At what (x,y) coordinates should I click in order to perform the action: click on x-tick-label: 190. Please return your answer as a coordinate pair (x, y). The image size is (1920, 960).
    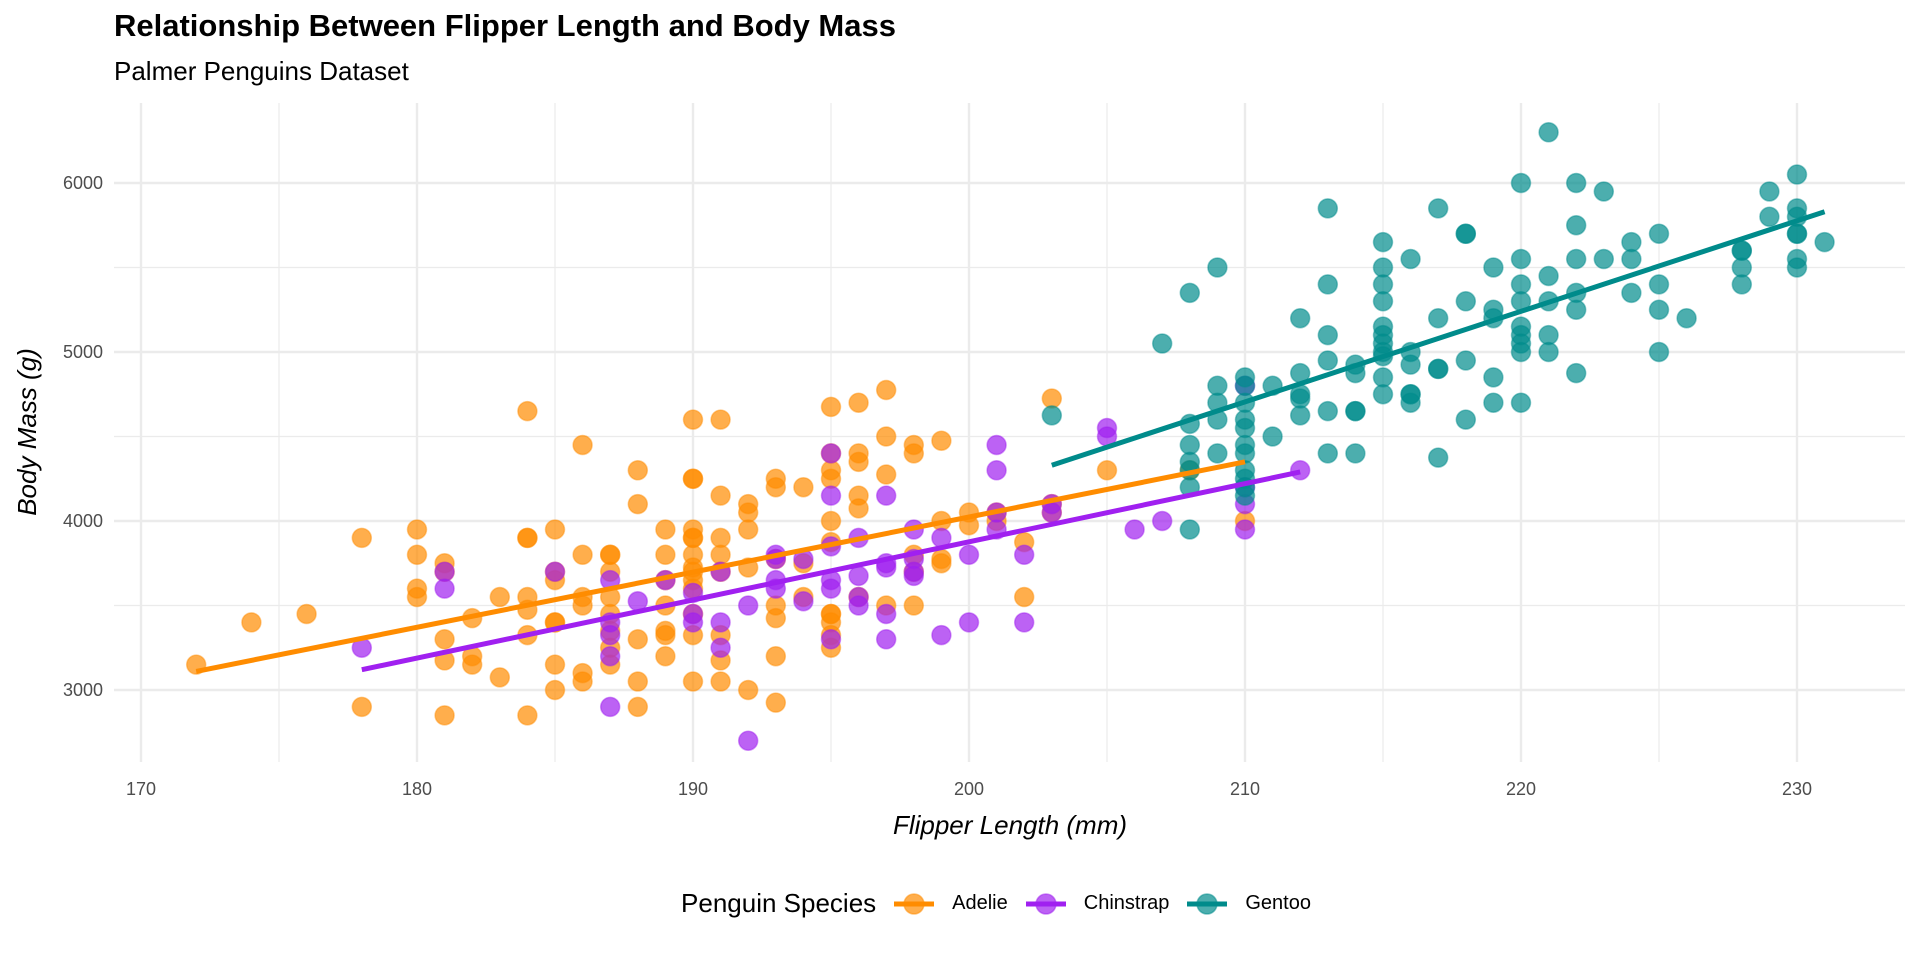
    Looking at the image, I should click on (693, 789).